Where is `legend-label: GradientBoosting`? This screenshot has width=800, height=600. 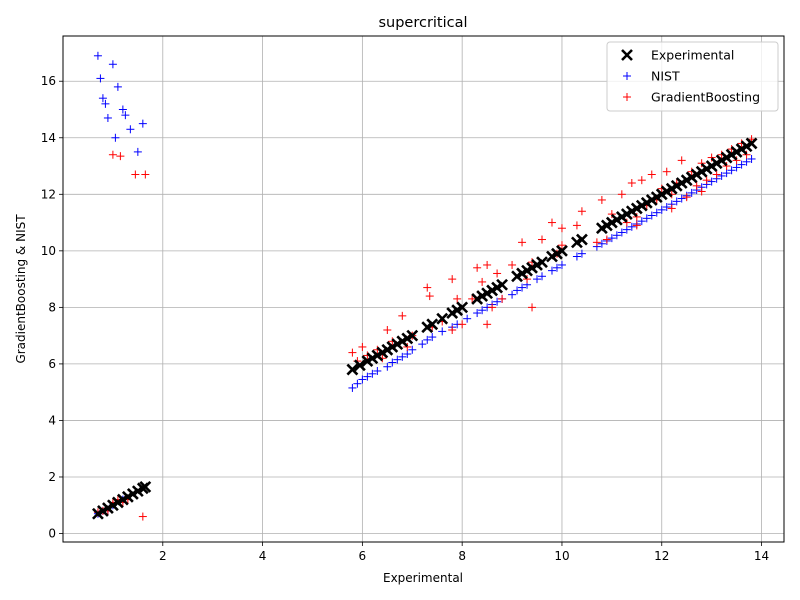 legend-label: GradientBoosting is located at coordinates (705, 97).